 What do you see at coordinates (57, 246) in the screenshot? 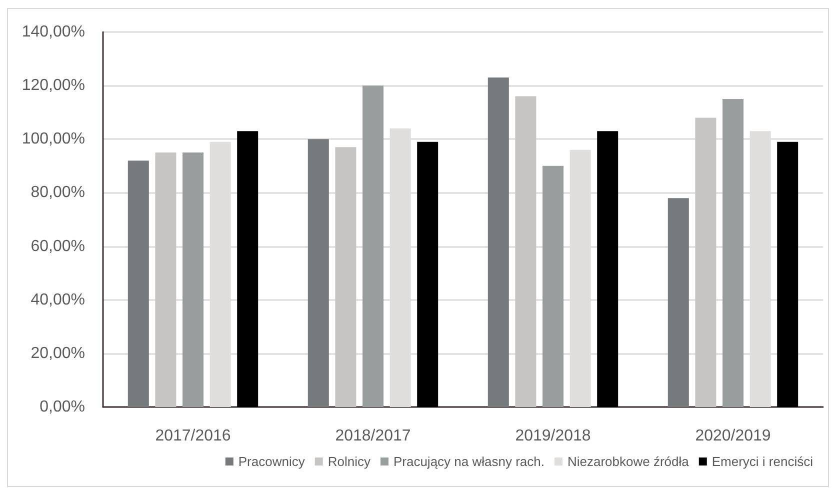
I see `y-tick-label: 60,00%` at bounding box center [57, 246].